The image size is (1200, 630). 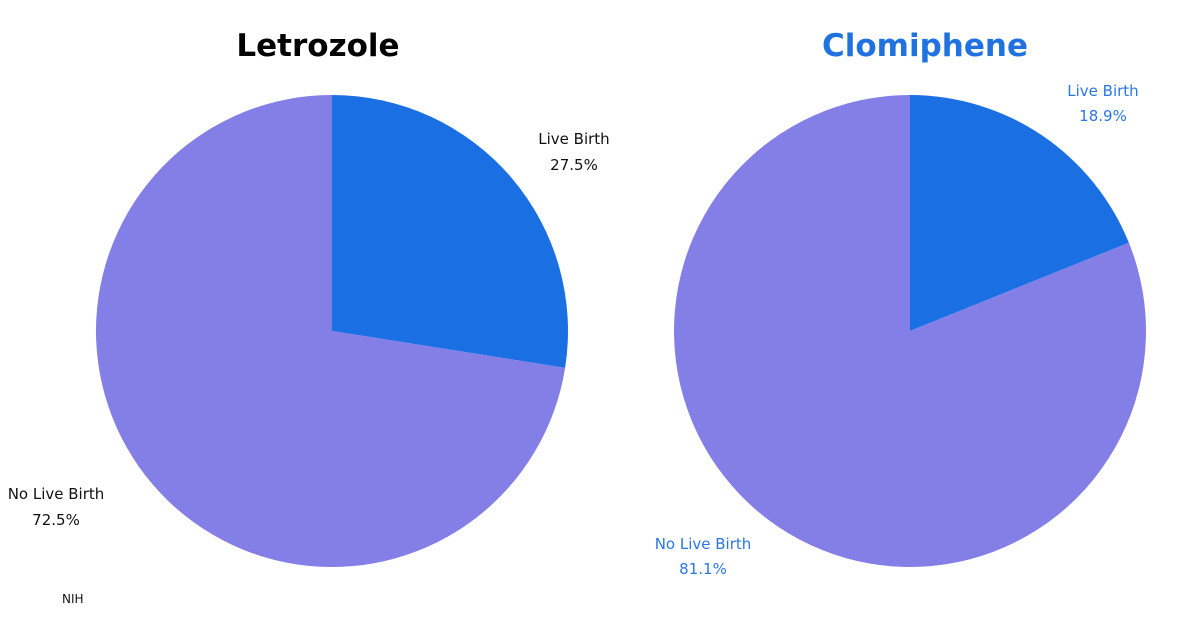 I want to click on letrozole-value-no-live-birth: 72.5%, so click(x=56, y=520).